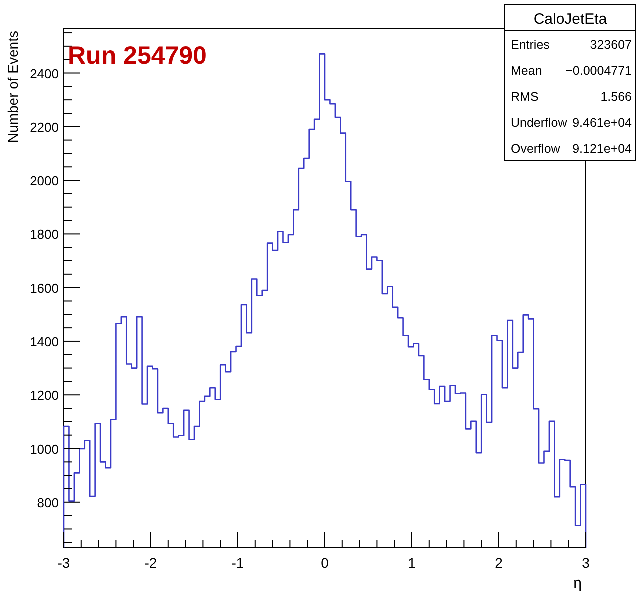 This screenshot has height=593, width=637. I want to click on x-tick-label: -3, so click(64, 563).